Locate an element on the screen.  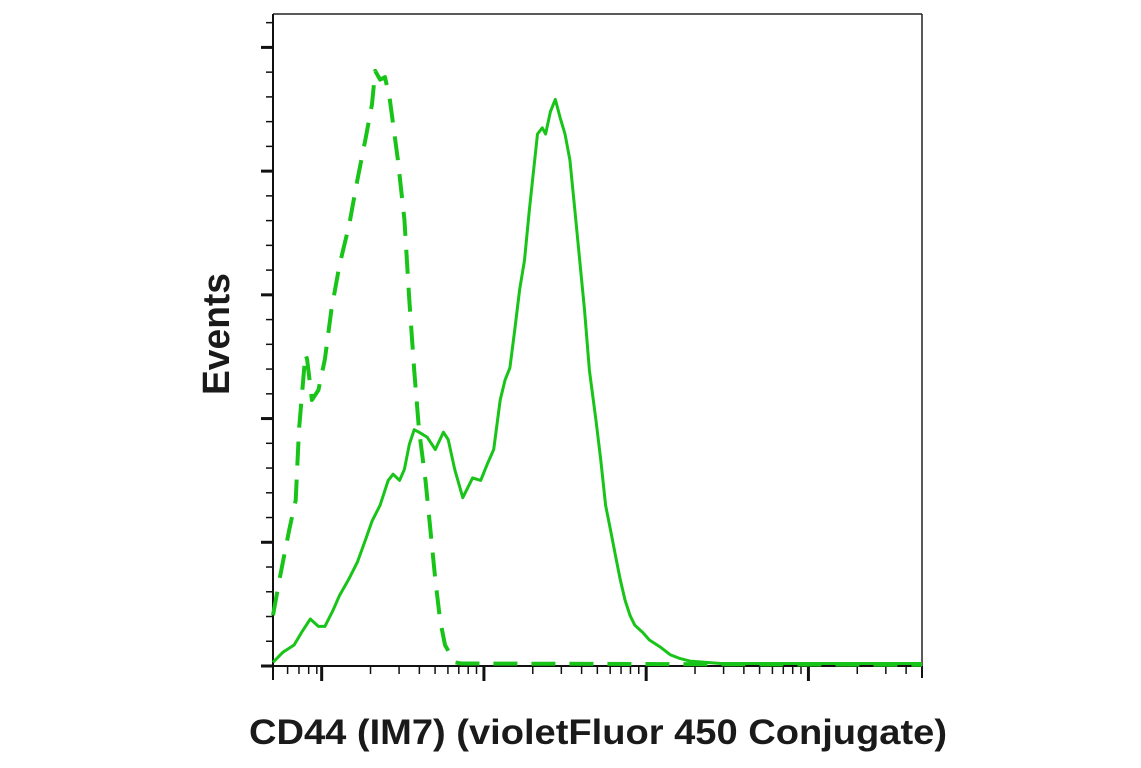
y-axis-ticks is located at coordinates (267, 344).